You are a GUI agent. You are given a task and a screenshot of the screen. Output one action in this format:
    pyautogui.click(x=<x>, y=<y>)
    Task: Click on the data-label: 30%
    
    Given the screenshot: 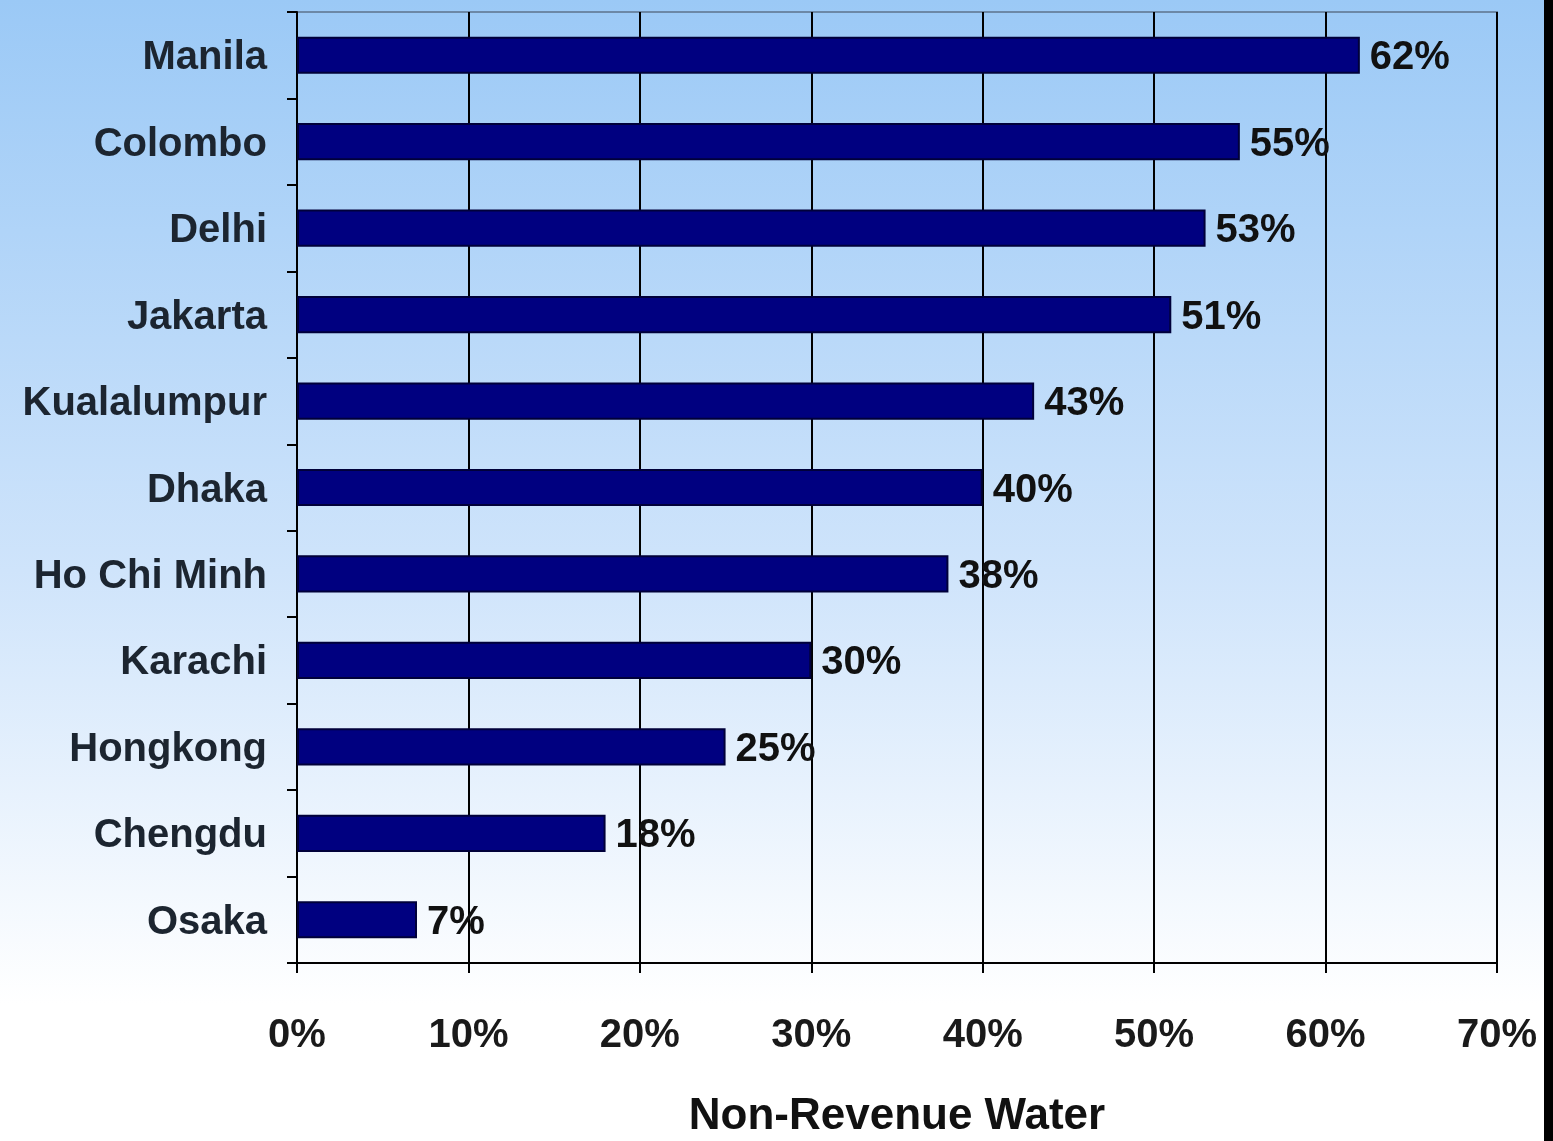 What is the action you would take?
    pyautogui.click(x=861, y=660)
    